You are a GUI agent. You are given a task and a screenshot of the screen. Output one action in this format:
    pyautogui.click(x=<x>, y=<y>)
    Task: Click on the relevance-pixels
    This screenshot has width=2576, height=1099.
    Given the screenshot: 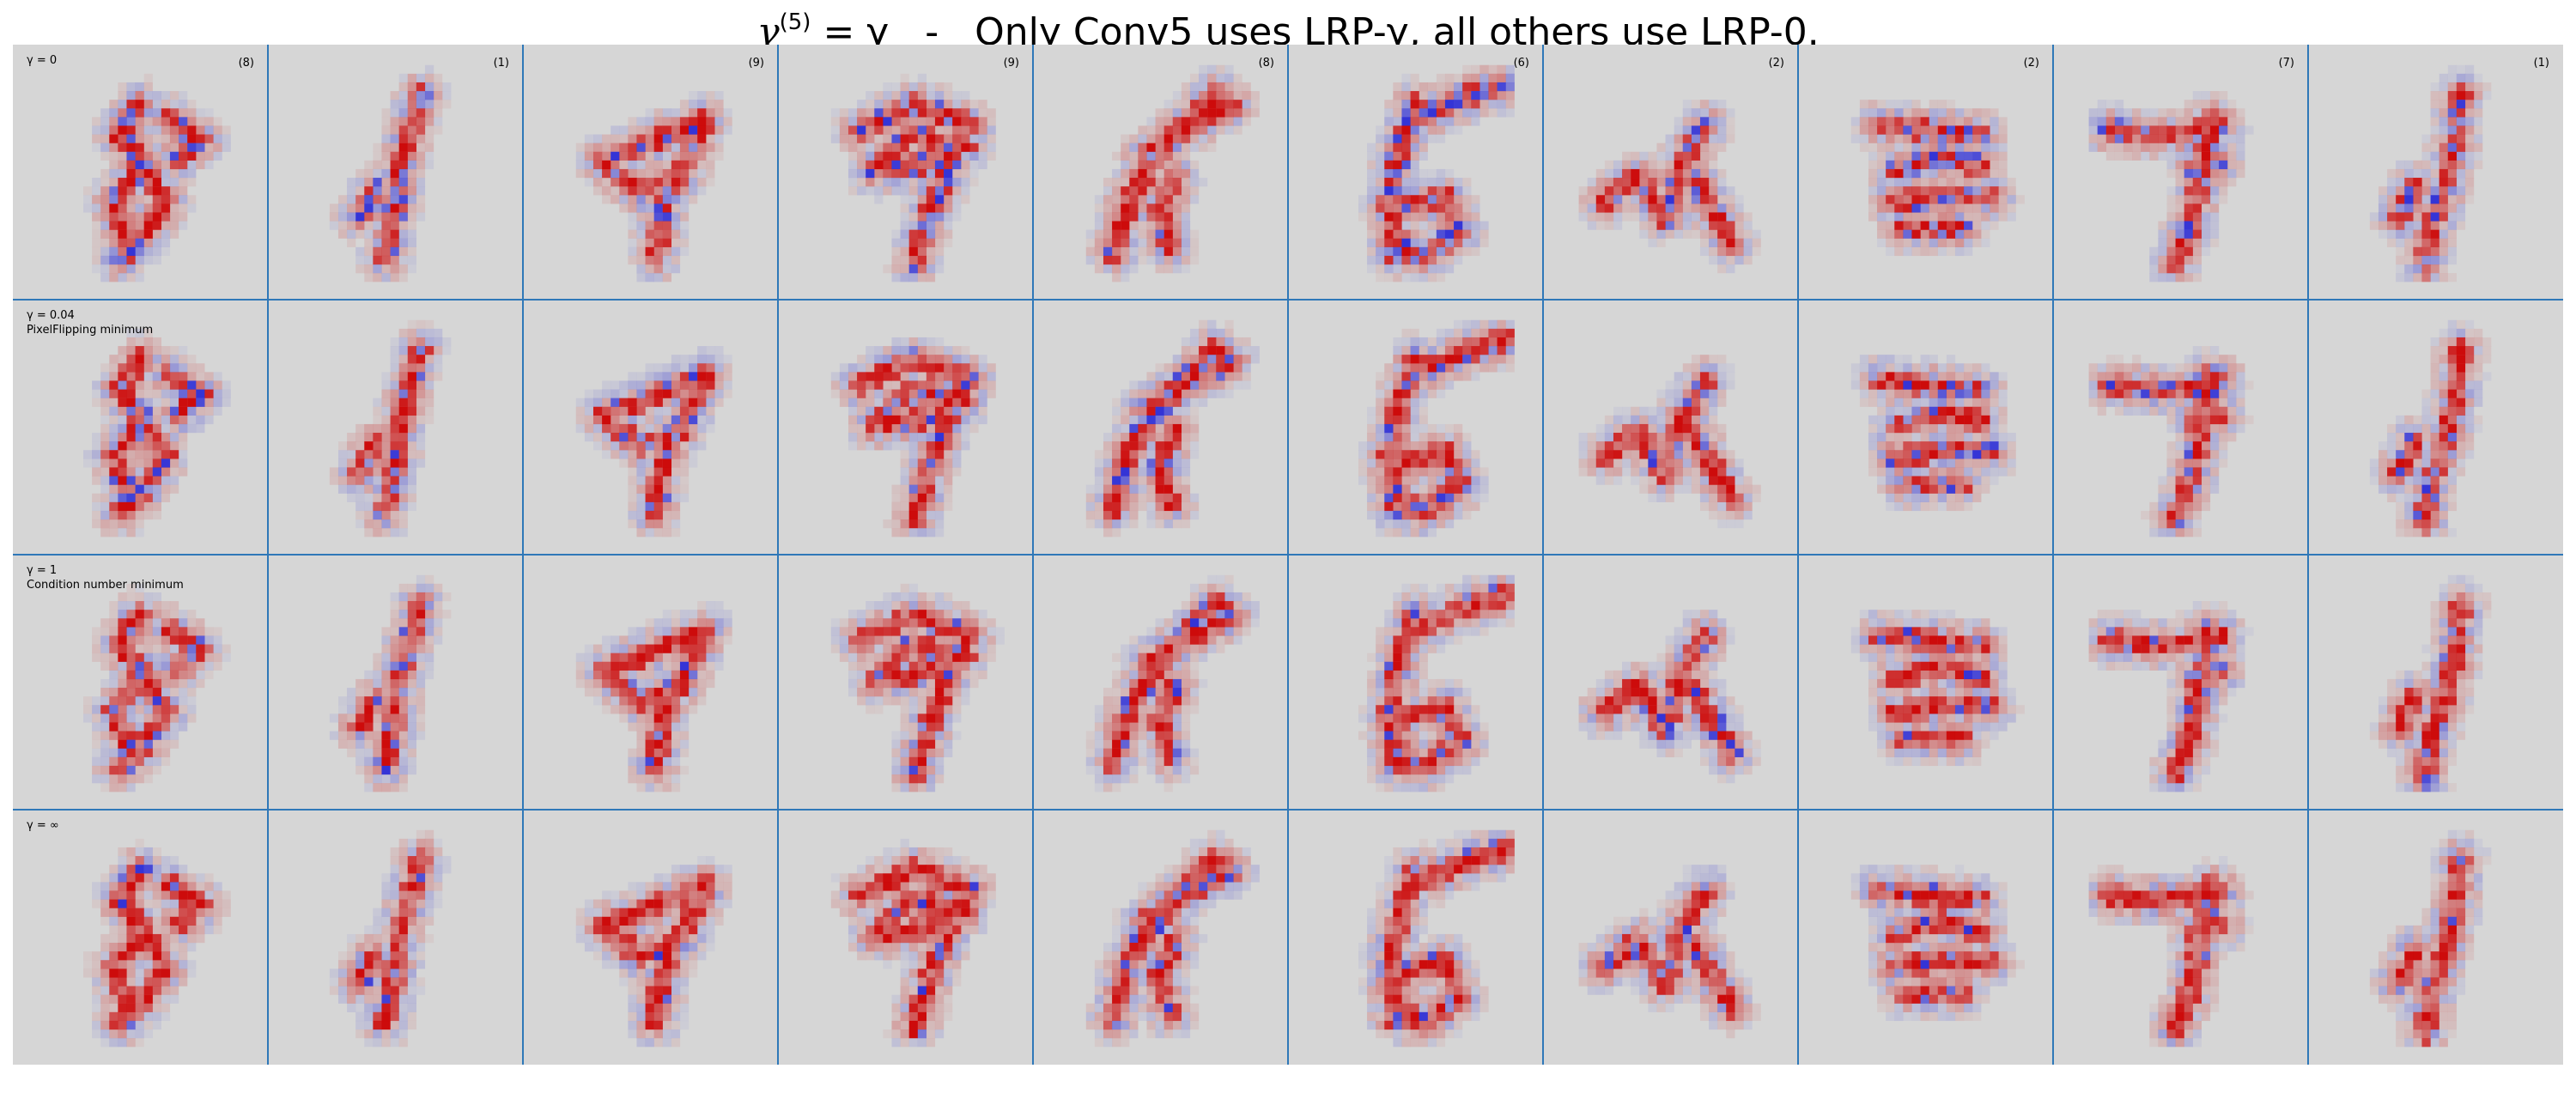 What is the action you would take?
    pyautogui.click(x=1437, y=173)
    